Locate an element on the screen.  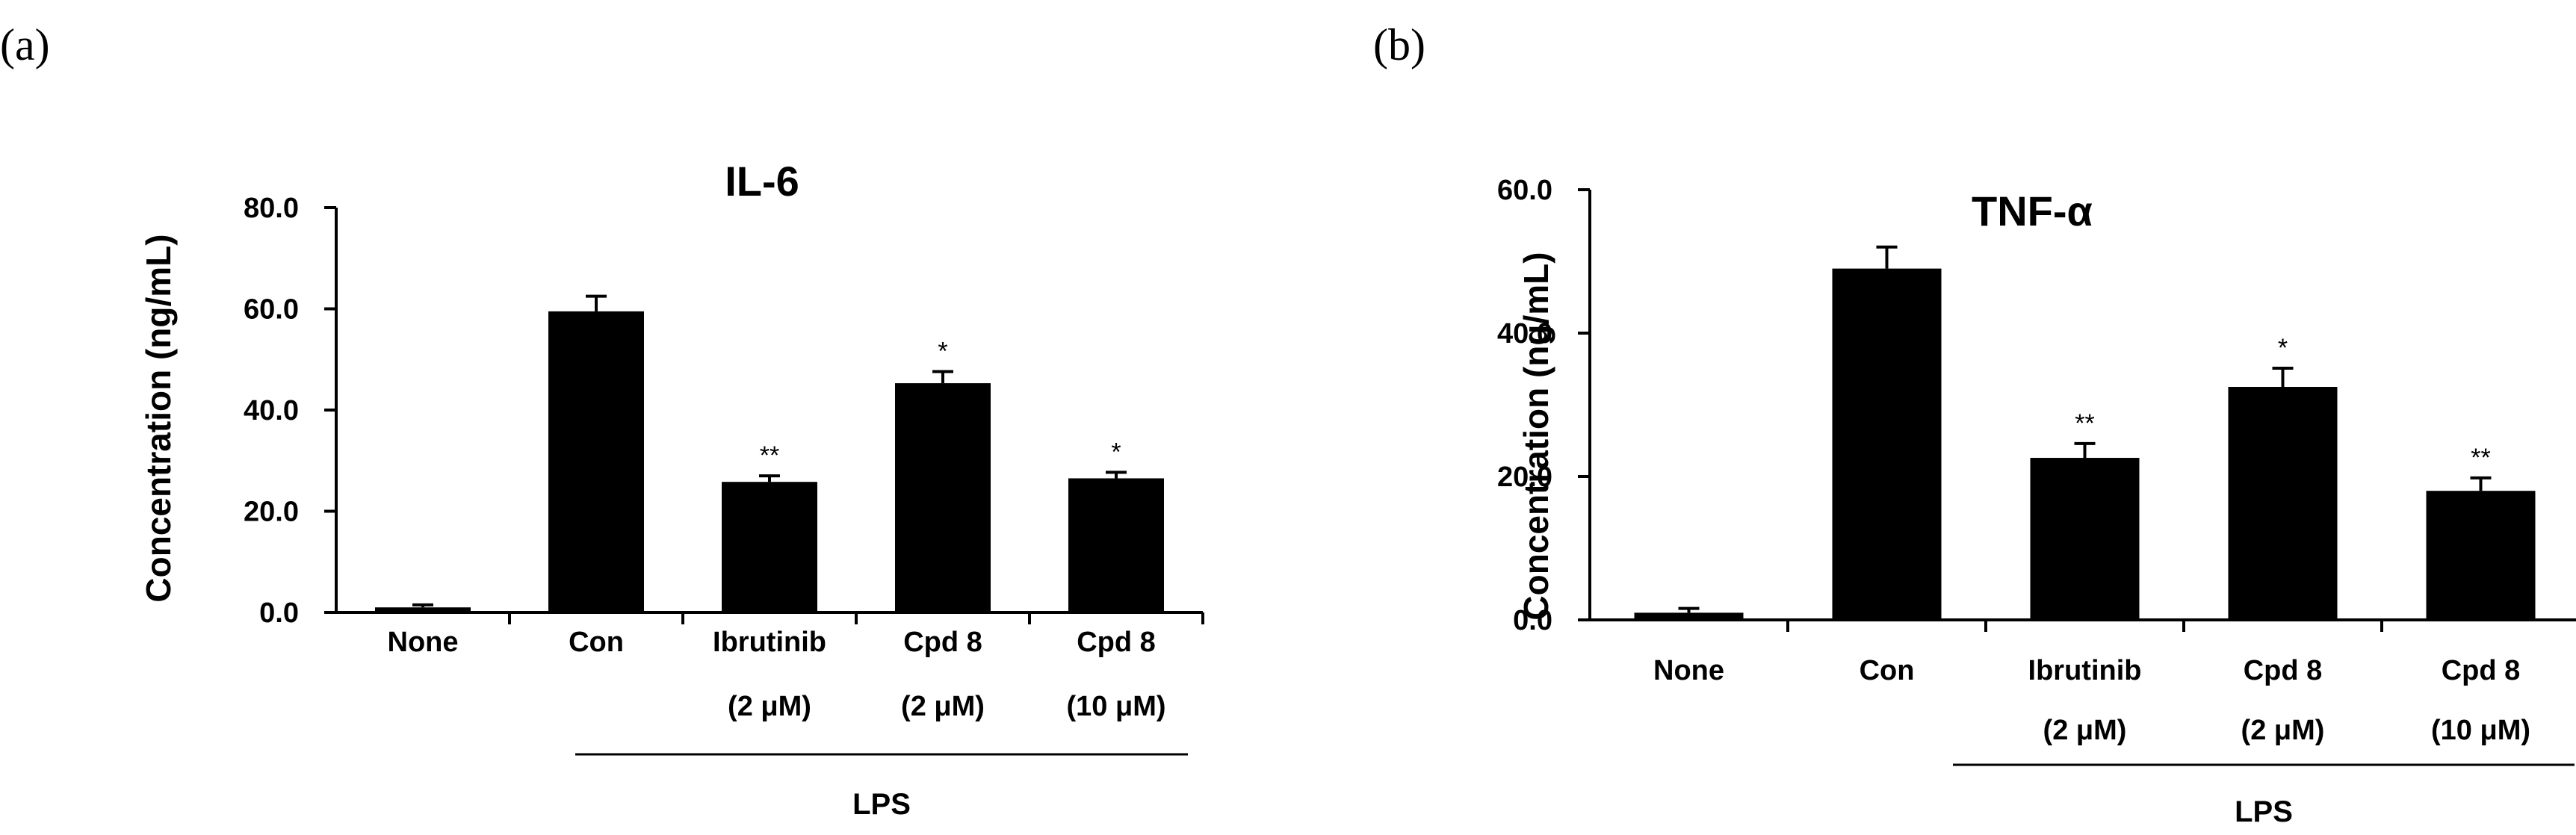
y-axis-label-il6: Concentration (ng/mL) is located at coordinates (158, 418).